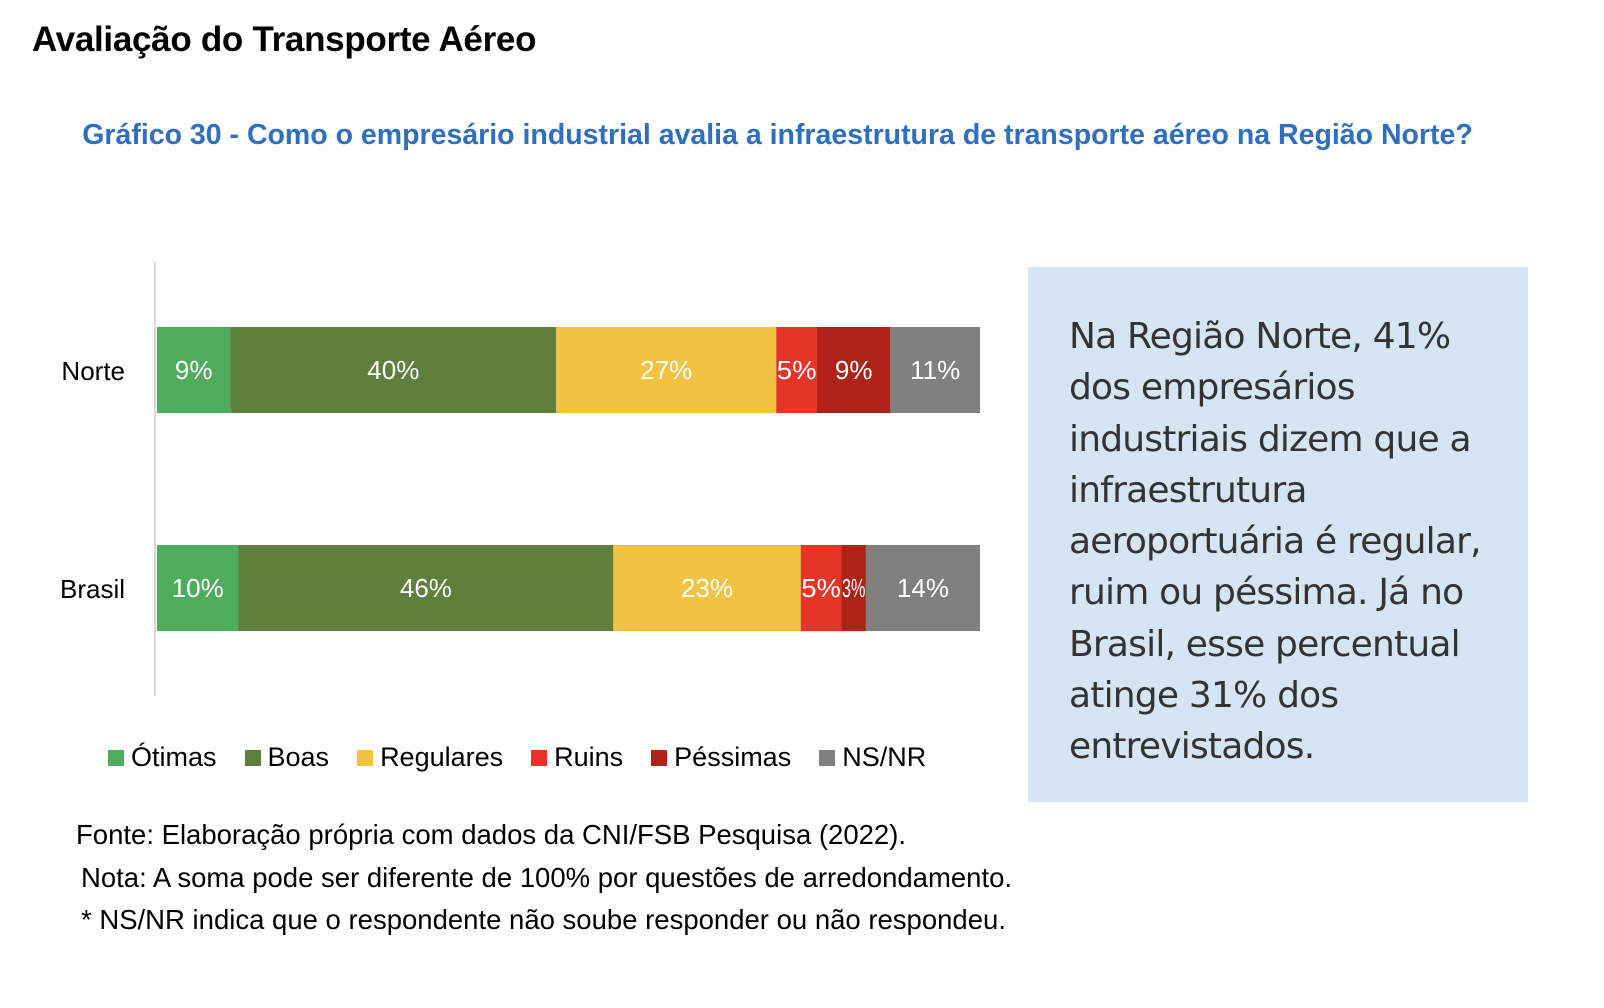 The height and width of the screenshot is (1008, 1604). Describe the element at coordinates (1266, 593) in the screenshot. I see `callout-line: ruim ou péssima. Já no` at that location.